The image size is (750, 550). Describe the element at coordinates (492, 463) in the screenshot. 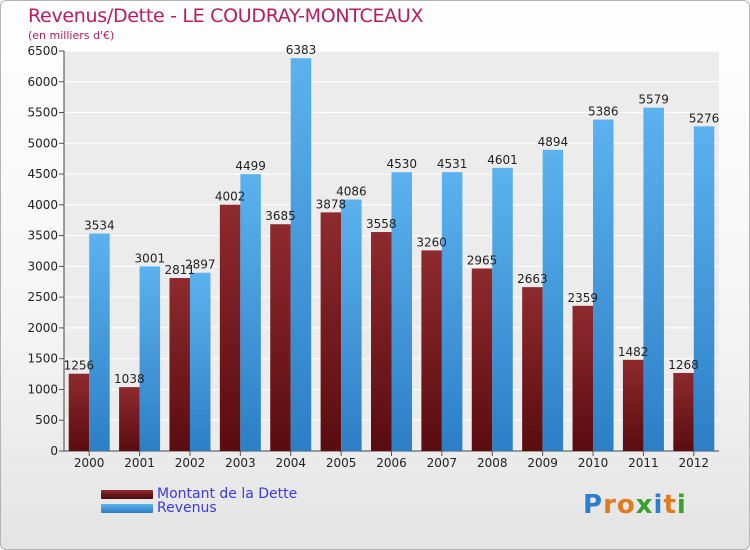

I see `x-tick-label: 2008` at that location.